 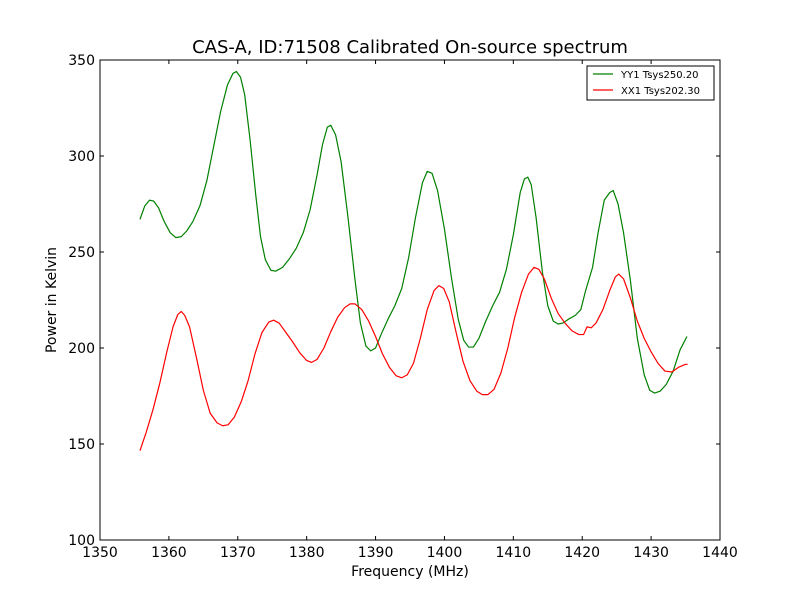 I want to click on x-tick-label: 1370, so click(x=238, y=553).